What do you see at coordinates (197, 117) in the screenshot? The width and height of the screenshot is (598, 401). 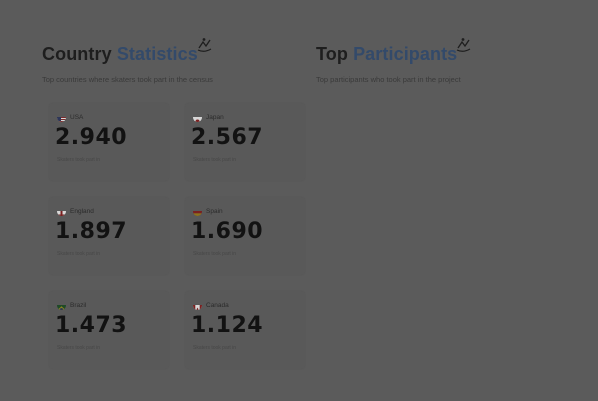 I see `japan-flag-icon` at bounding box center [197, 117].